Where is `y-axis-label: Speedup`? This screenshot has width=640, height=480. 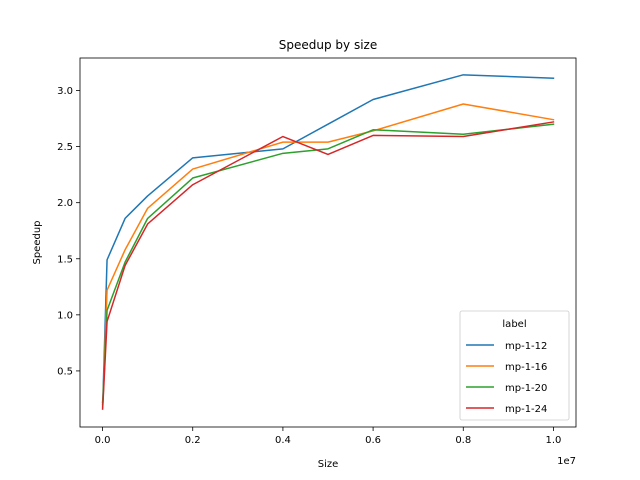 y-axis-label: Speedup is located at coordinates (37, 242).